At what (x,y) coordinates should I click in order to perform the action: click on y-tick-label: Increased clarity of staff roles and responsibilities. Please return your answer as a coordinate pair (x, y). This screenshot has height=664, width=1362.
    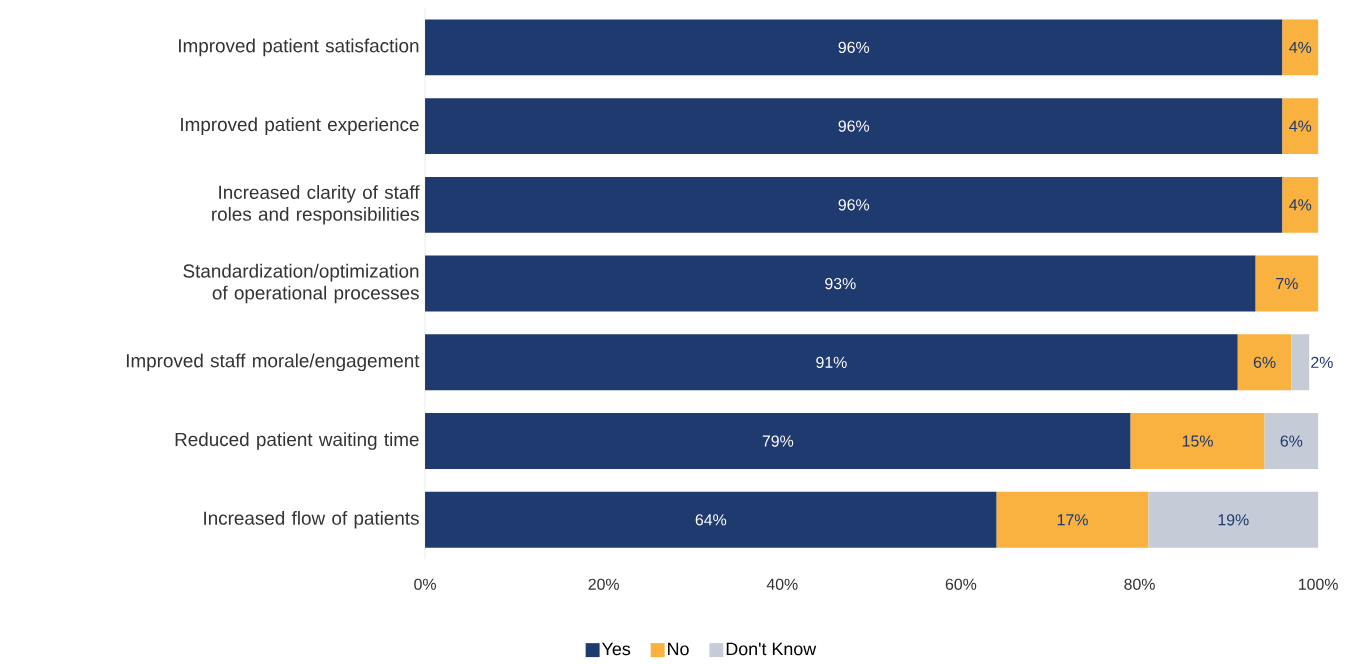
    Looking at the image, I should click on (316, 205).